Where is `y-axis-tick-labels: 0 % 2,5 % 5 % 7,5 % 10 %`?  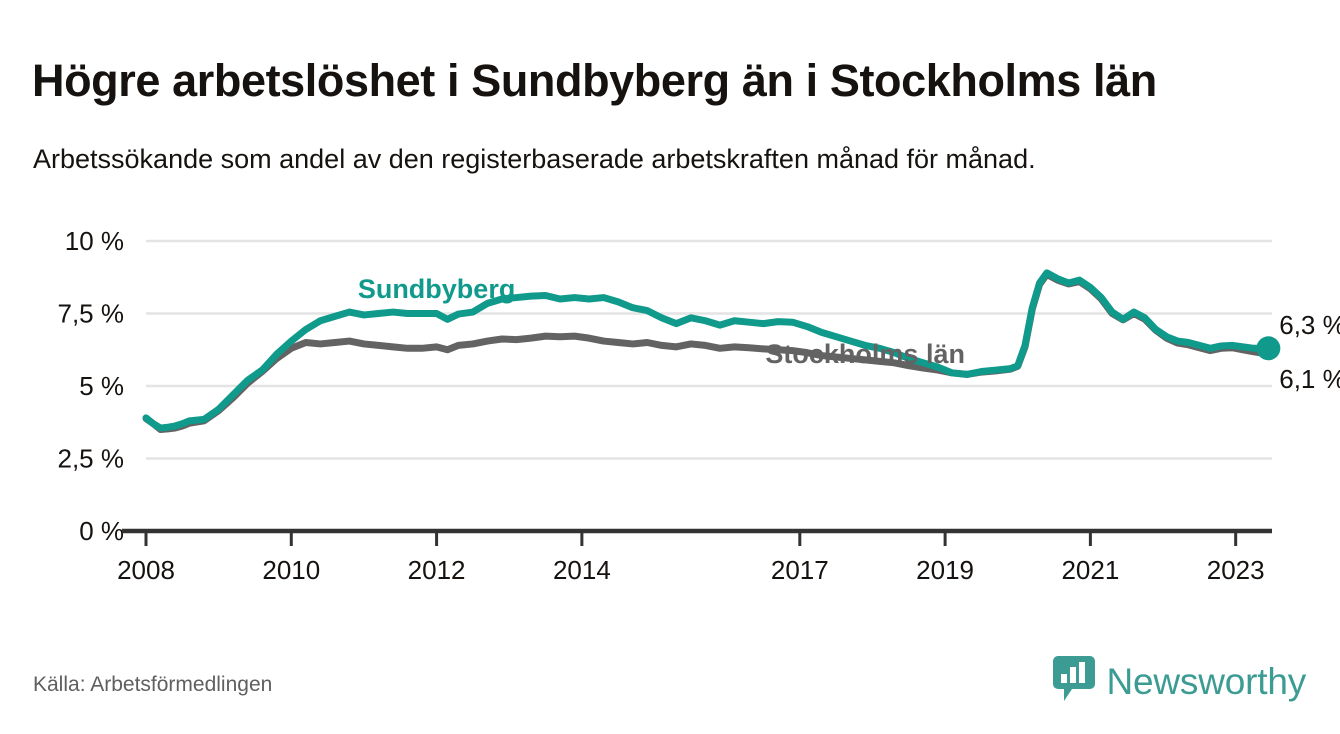
y-axis-tick-labels: 0 % 2,5 % 5 % 7,5 % 10 % is located at coordinates (91, 386).